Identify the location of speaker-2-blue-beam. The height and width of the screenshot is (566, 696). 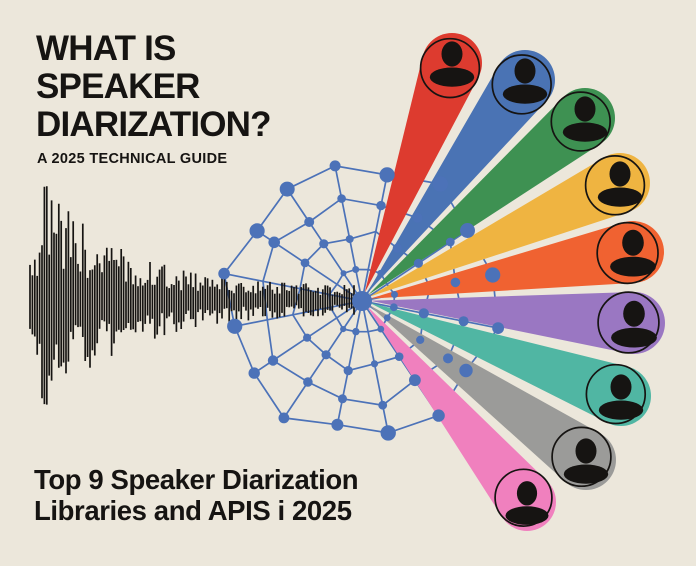
(460, 172).